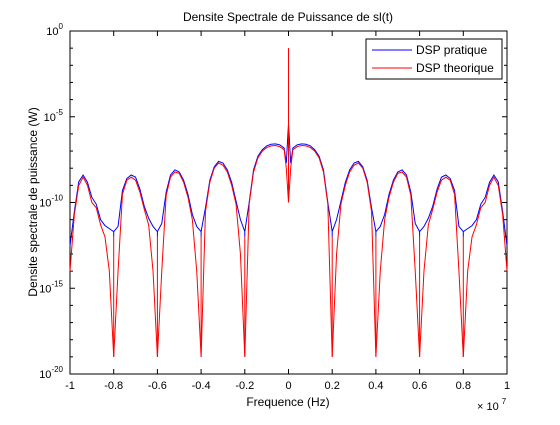  Describe the element at coordinates (51, 287) in the screenshot. I see `y-tick-label: 10⁻¹⁵` at that location.